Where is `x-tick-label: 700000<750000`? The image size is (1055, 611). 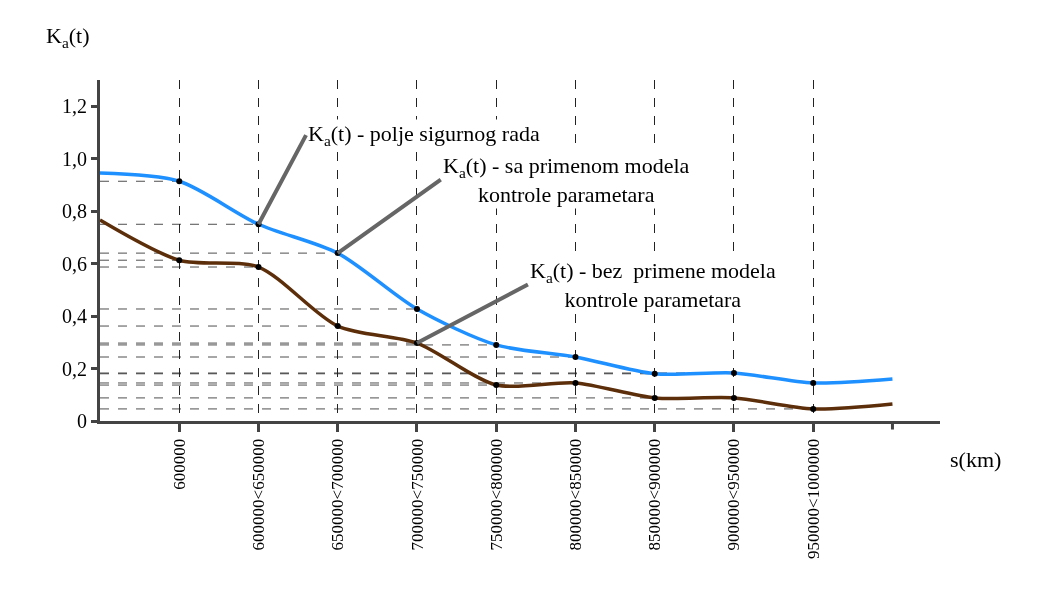
x-tick-label: 700000<750000 is located at coordinates (417, 494).